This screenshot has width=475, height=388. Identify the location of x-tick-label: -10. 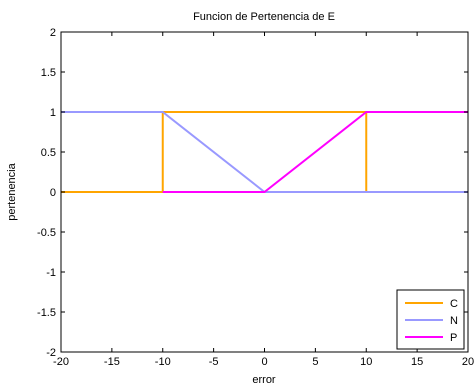
(163, 362).